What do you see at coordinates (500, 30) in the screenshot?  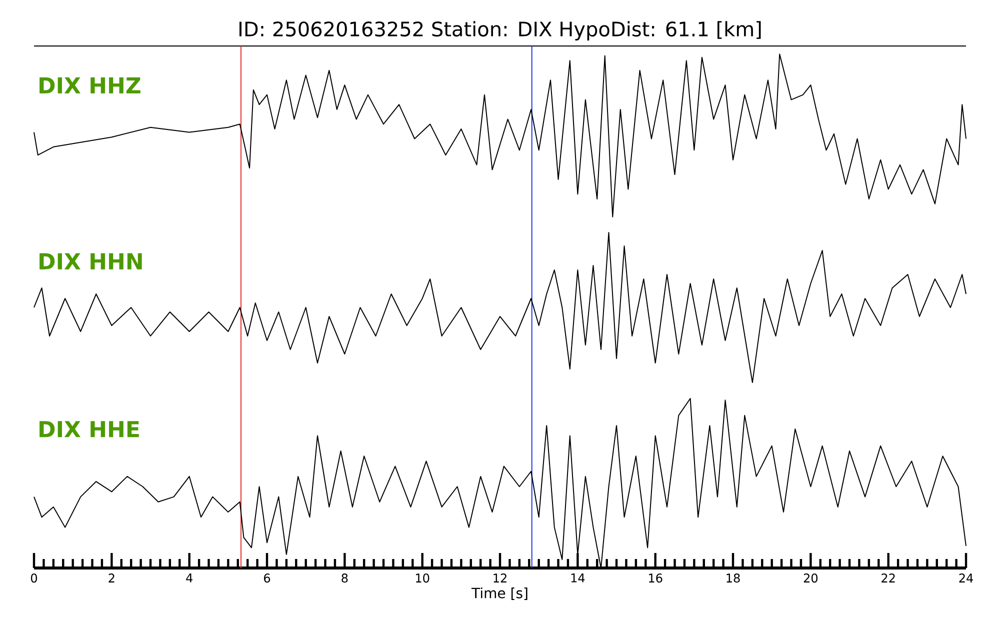 I see `chart-title: ID: 250620163252 Station: DIX HypoDist: 61.1 [km]` at bounding box center [500, 30].